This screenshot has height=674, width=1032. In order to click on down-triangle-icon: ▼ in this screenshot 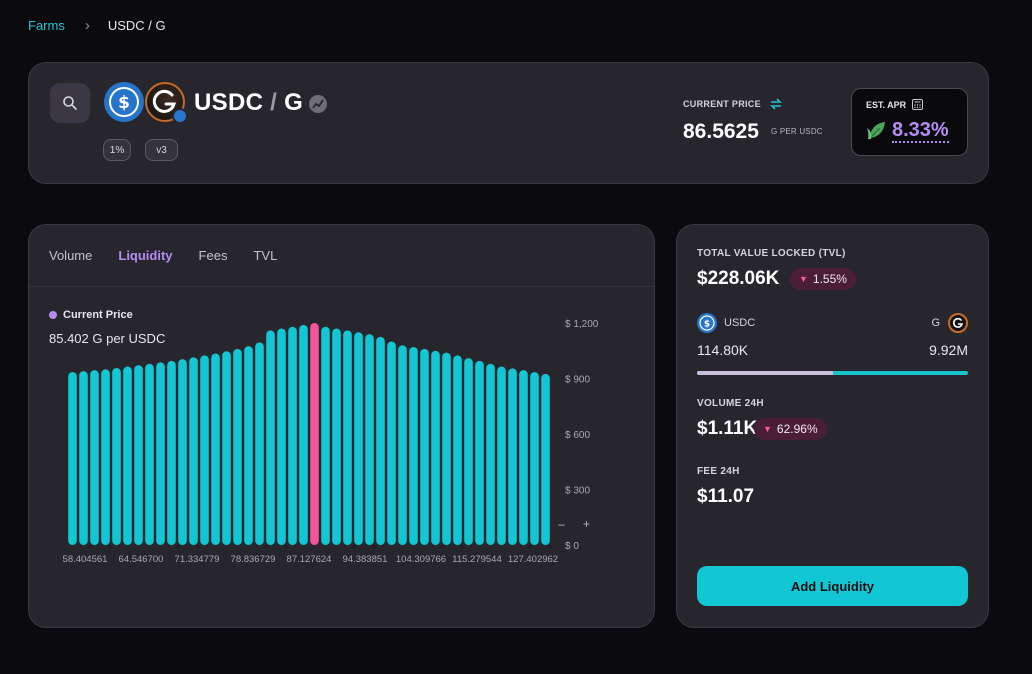, I will do `click(803, 279)`.